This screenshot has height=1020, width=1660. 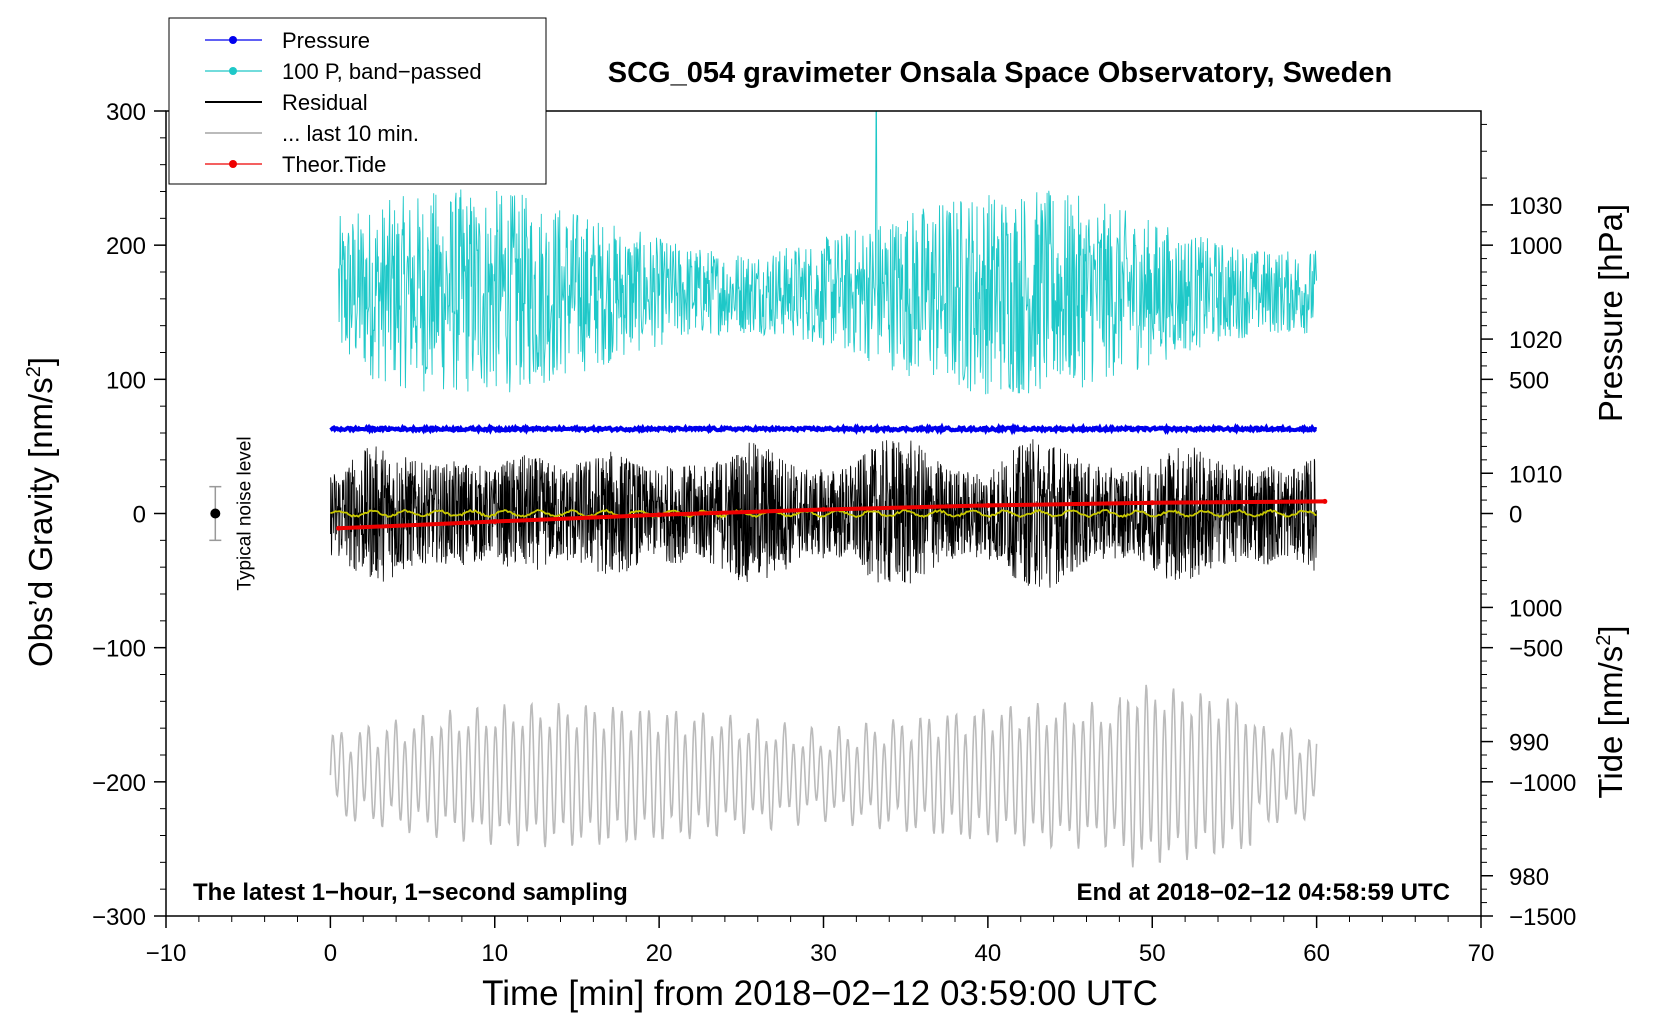 I want to click on y2-tick-label: 980, so click(x=1529, y=877).